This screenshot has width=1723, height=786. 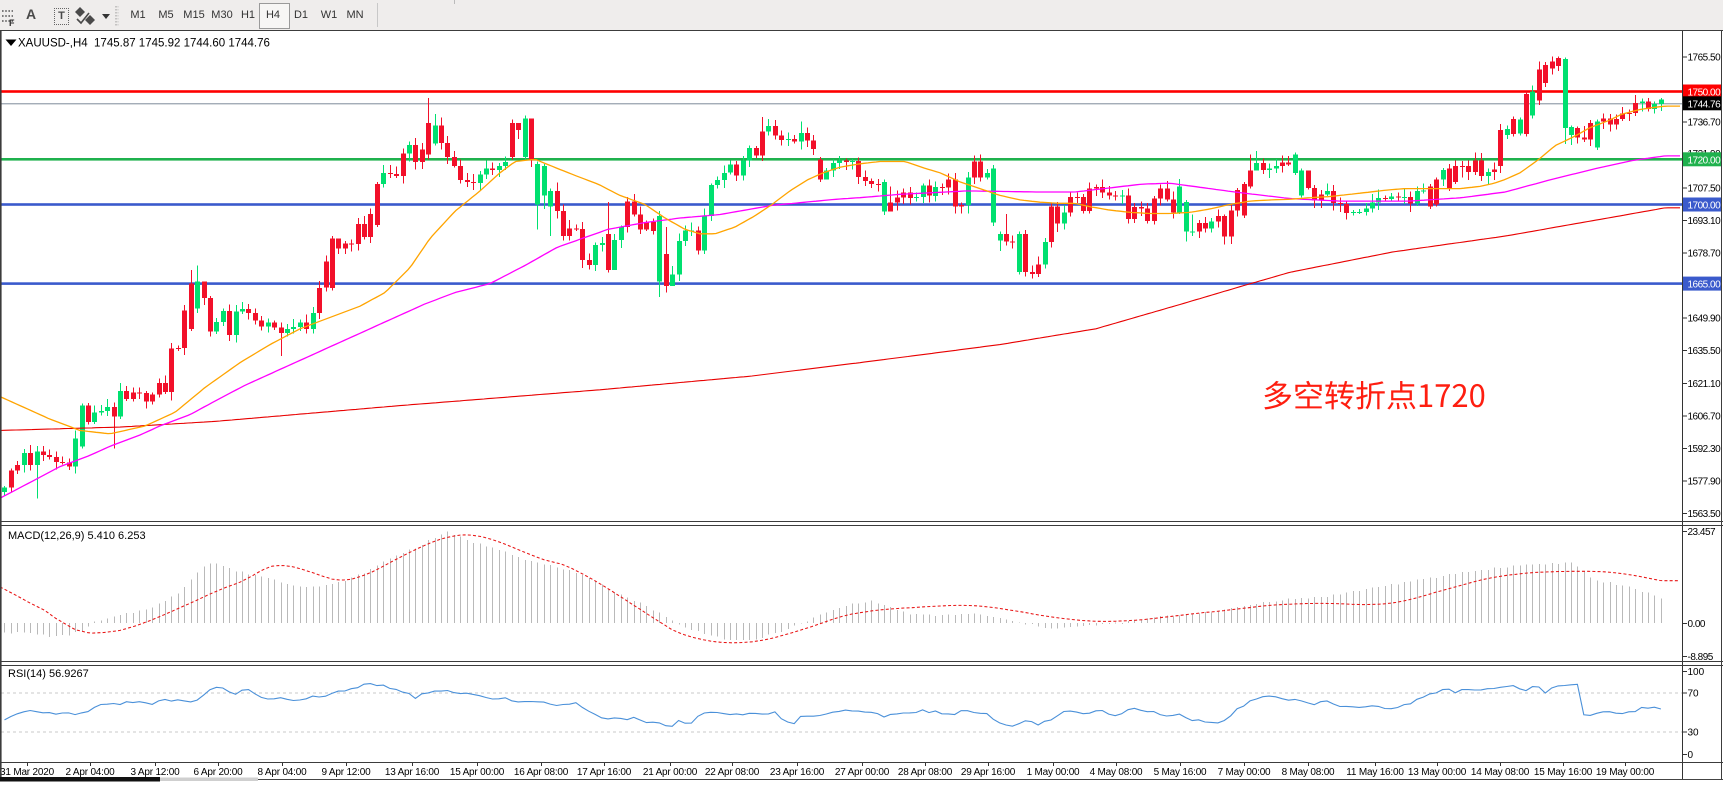 I want to click on svg-text: 8 May 08:00, so click(x=1308, y=772).